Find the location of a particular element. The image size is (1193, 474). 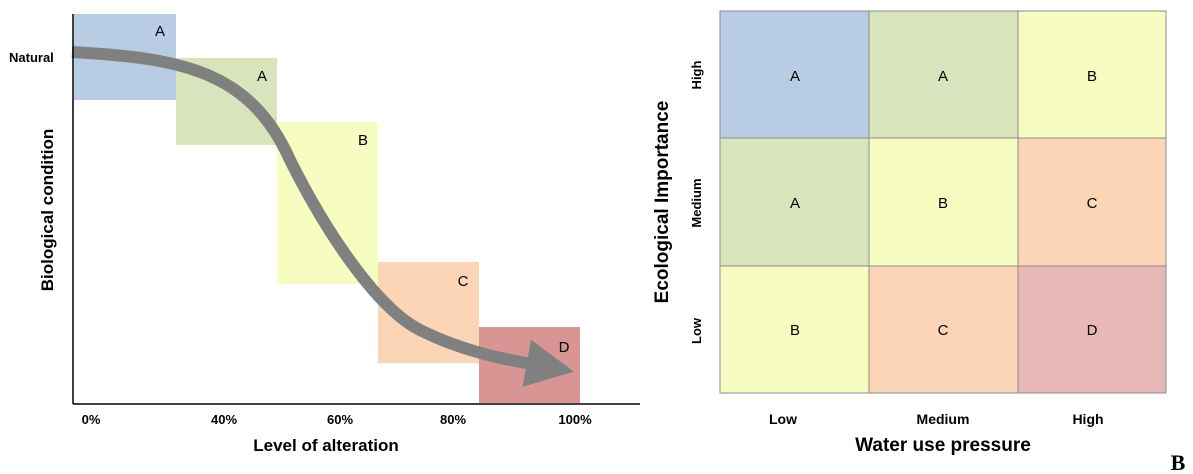

matrix-cell-high-medium is located at coordinates (943, 74).